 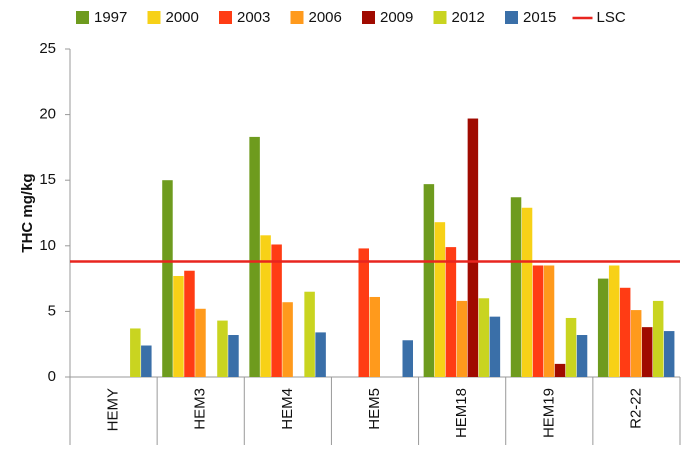 I want to click on y-tick-label: 0, so click(x=52, y=376).